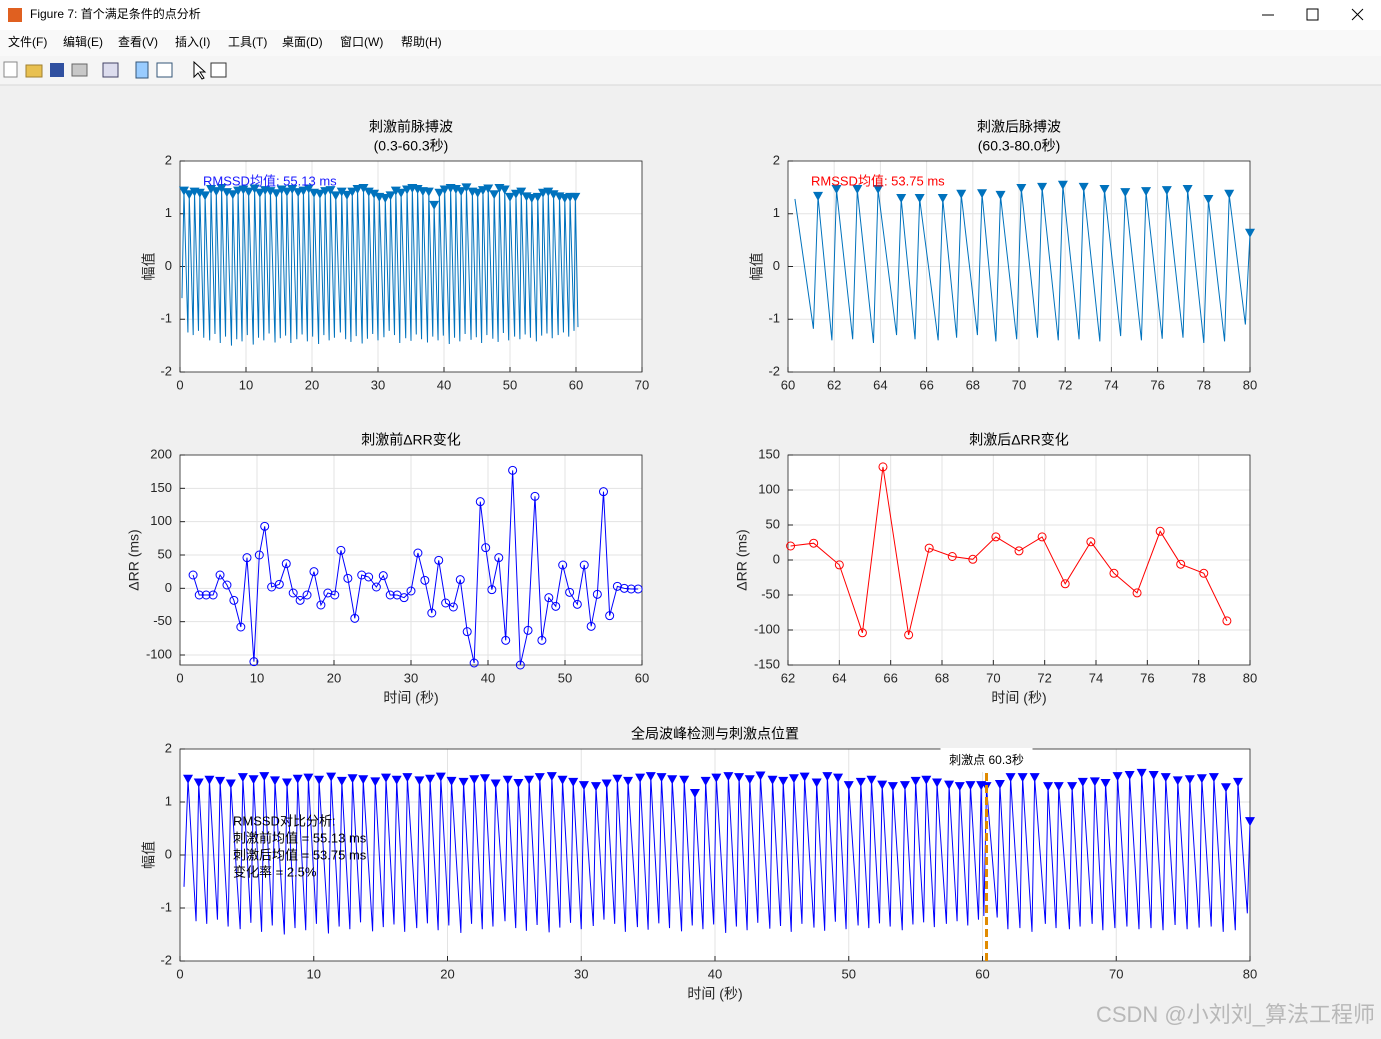 This screenshot has height=1039, width=1381. Describe the element at coordinates (83, 41) in the screenshot. I see `menu-item: 编辑(E)` at that location.